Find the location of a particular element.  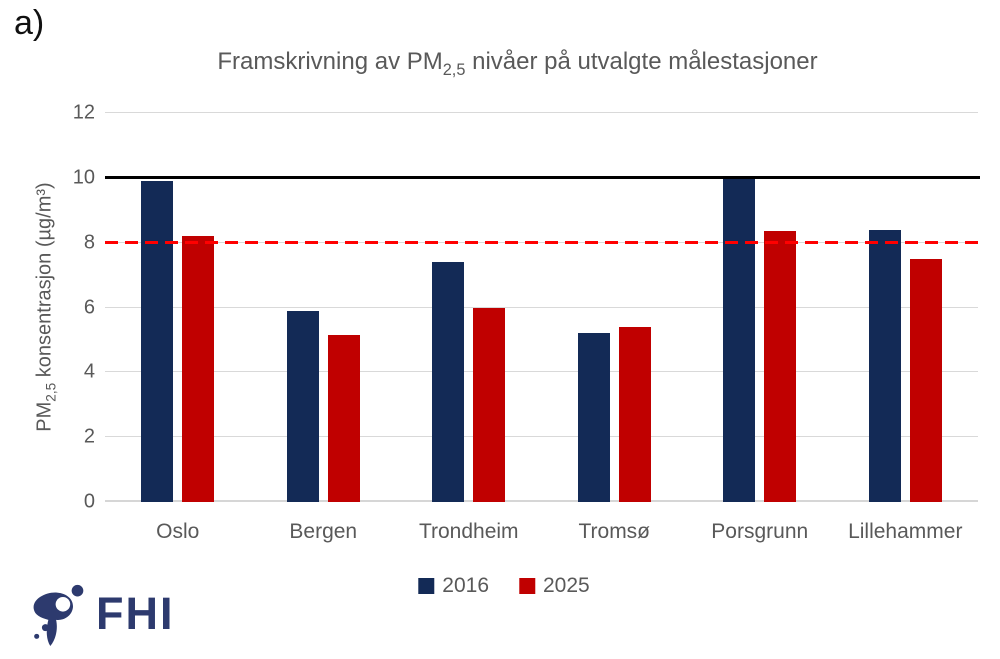

bar-group-porsgrunn is located at coordinates (760, 307).